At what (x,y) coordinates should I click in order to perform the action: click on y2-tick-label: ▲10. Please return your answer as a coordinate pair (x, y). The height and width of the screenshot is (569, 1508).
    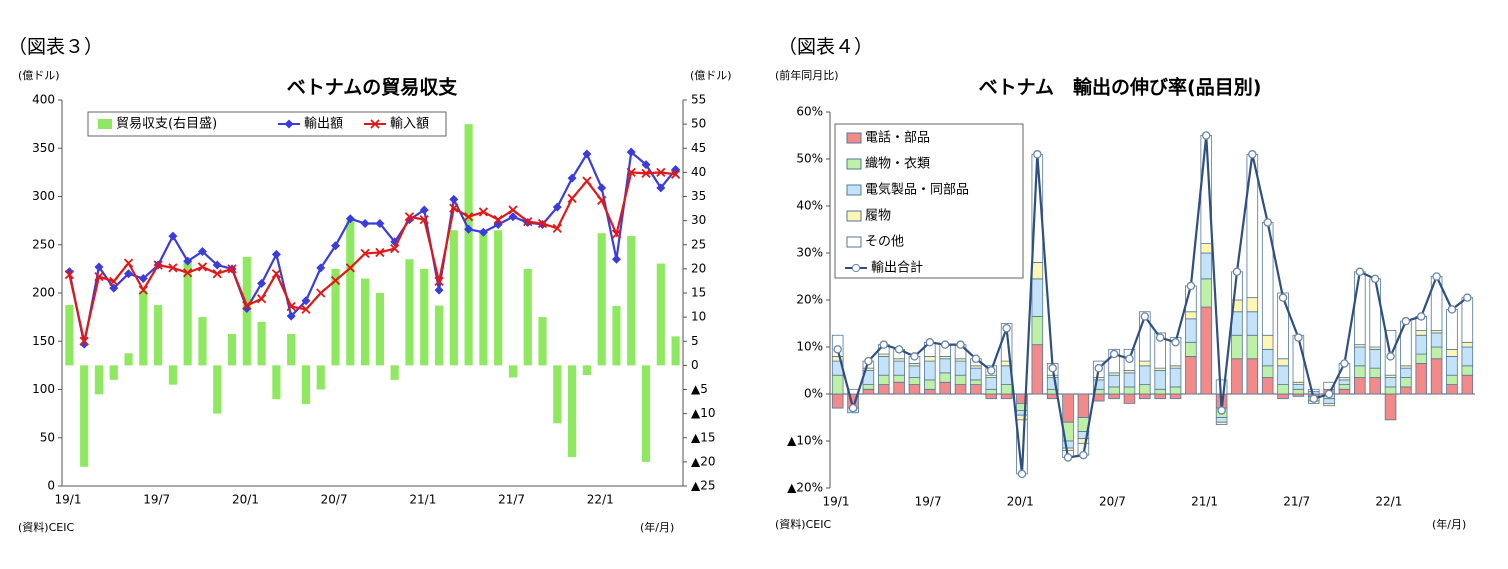
    Looking at the image, I should click on (703, 413).